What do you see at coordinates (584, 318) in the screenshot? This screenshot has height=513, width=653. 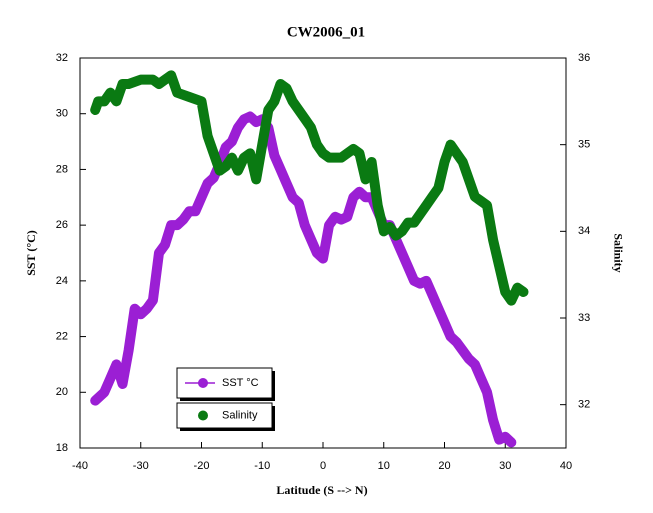 I see `y2-tick-label: 33` at bounding box center [584, 318].